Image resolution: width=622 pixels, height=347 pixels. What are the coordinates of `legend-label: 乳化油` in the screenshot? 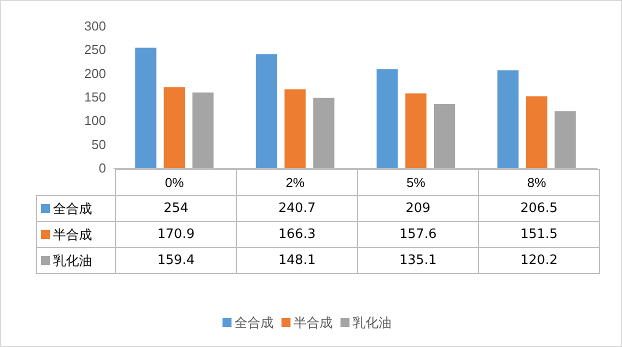 It's located at (76, 261).